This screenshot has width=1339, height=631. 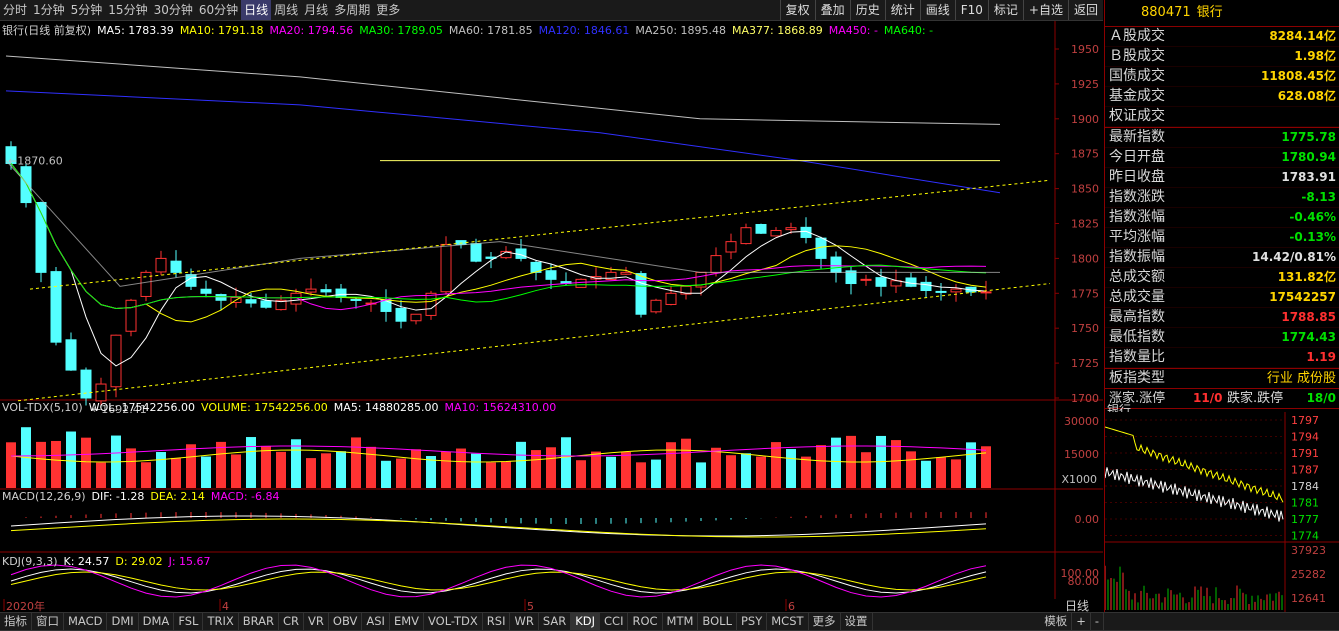 What do you see at coordinates (1056, 621) in the screenshot?
I see `template-control-0: 模板` at bounding box center [1056, 621].